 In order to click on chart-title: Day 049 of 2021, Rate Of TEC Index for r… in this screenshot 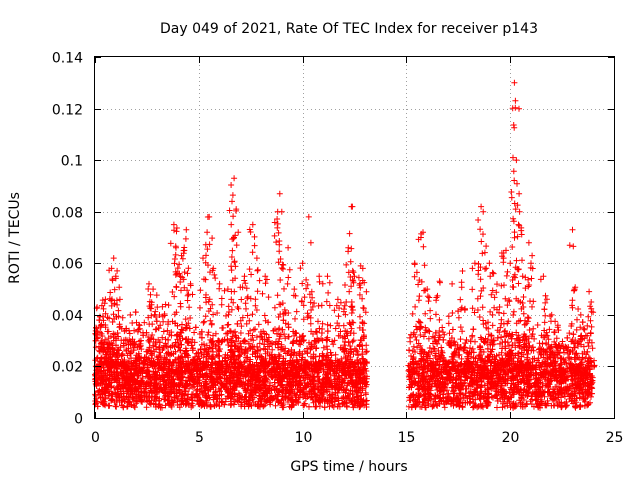, I will do `click(349, 29)`.